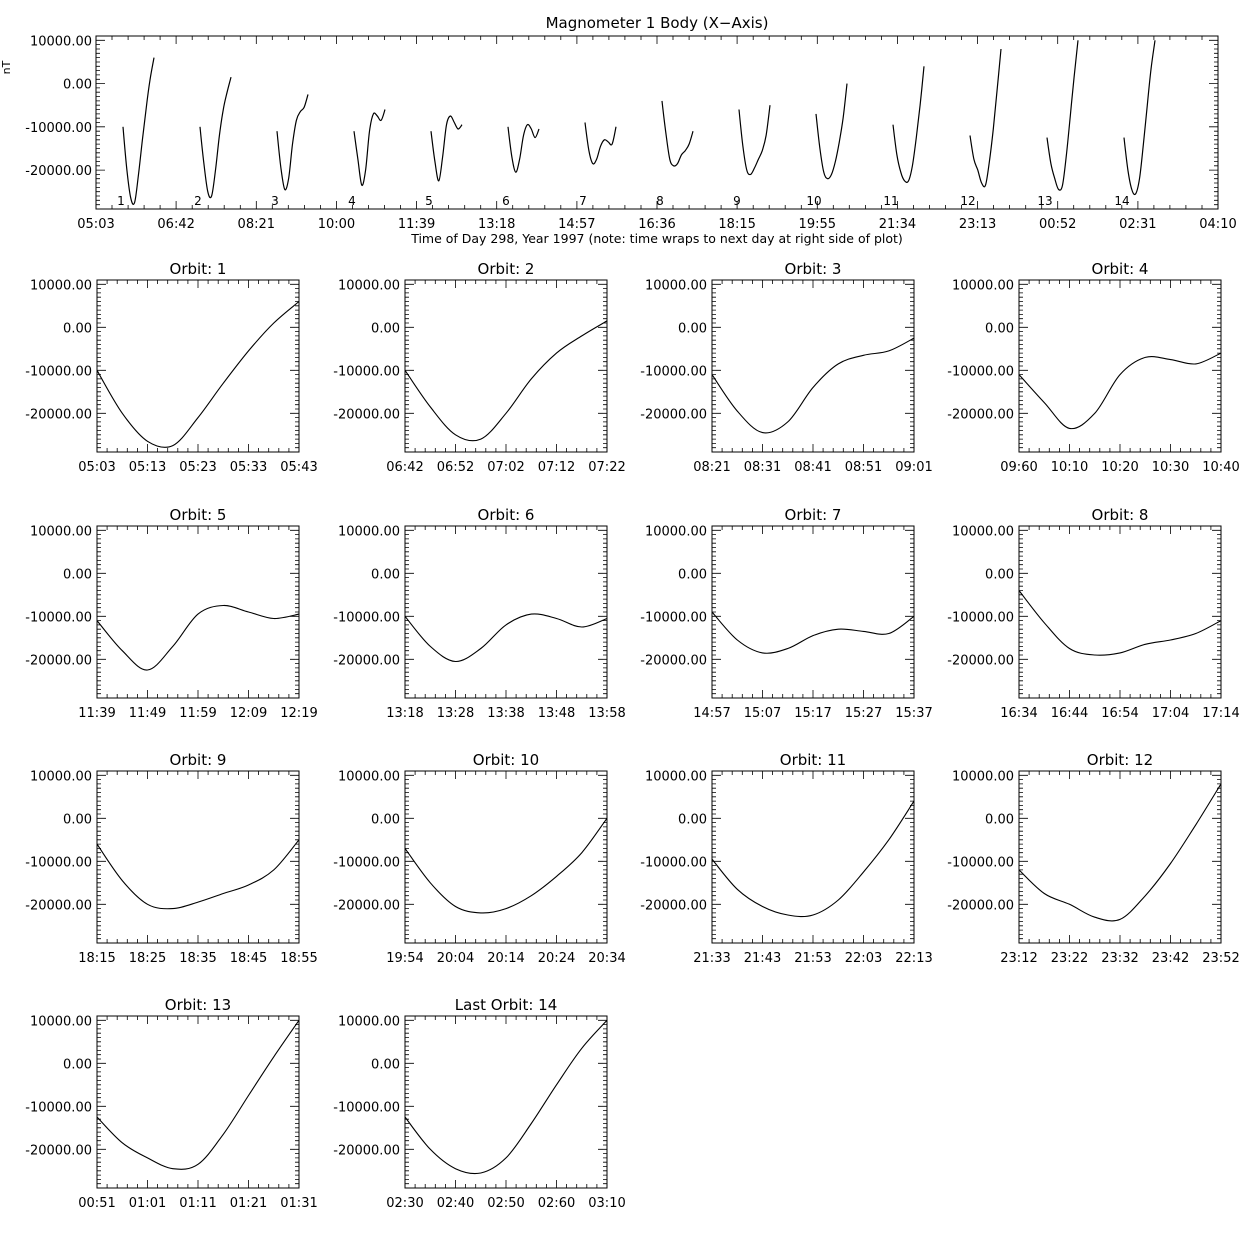 This screenshot has width=1250, height=1250. Describe the element at coordinates (1220, 958) in the screenshot. I see `orbit-12-x-tick-label: 23:52` at that location.